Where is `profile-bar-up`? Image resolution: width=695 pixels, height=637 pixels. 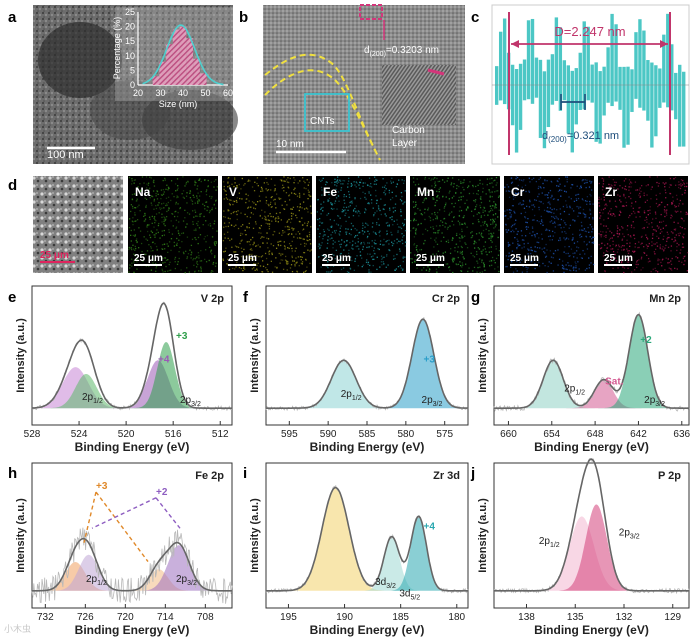
profile-bar-up is located at coordinates (660, 76).